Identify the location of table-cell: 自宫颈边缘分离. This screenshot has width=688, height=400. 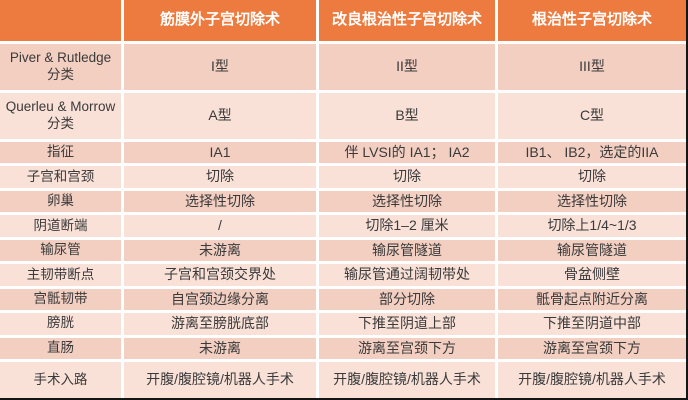
(220, 299).